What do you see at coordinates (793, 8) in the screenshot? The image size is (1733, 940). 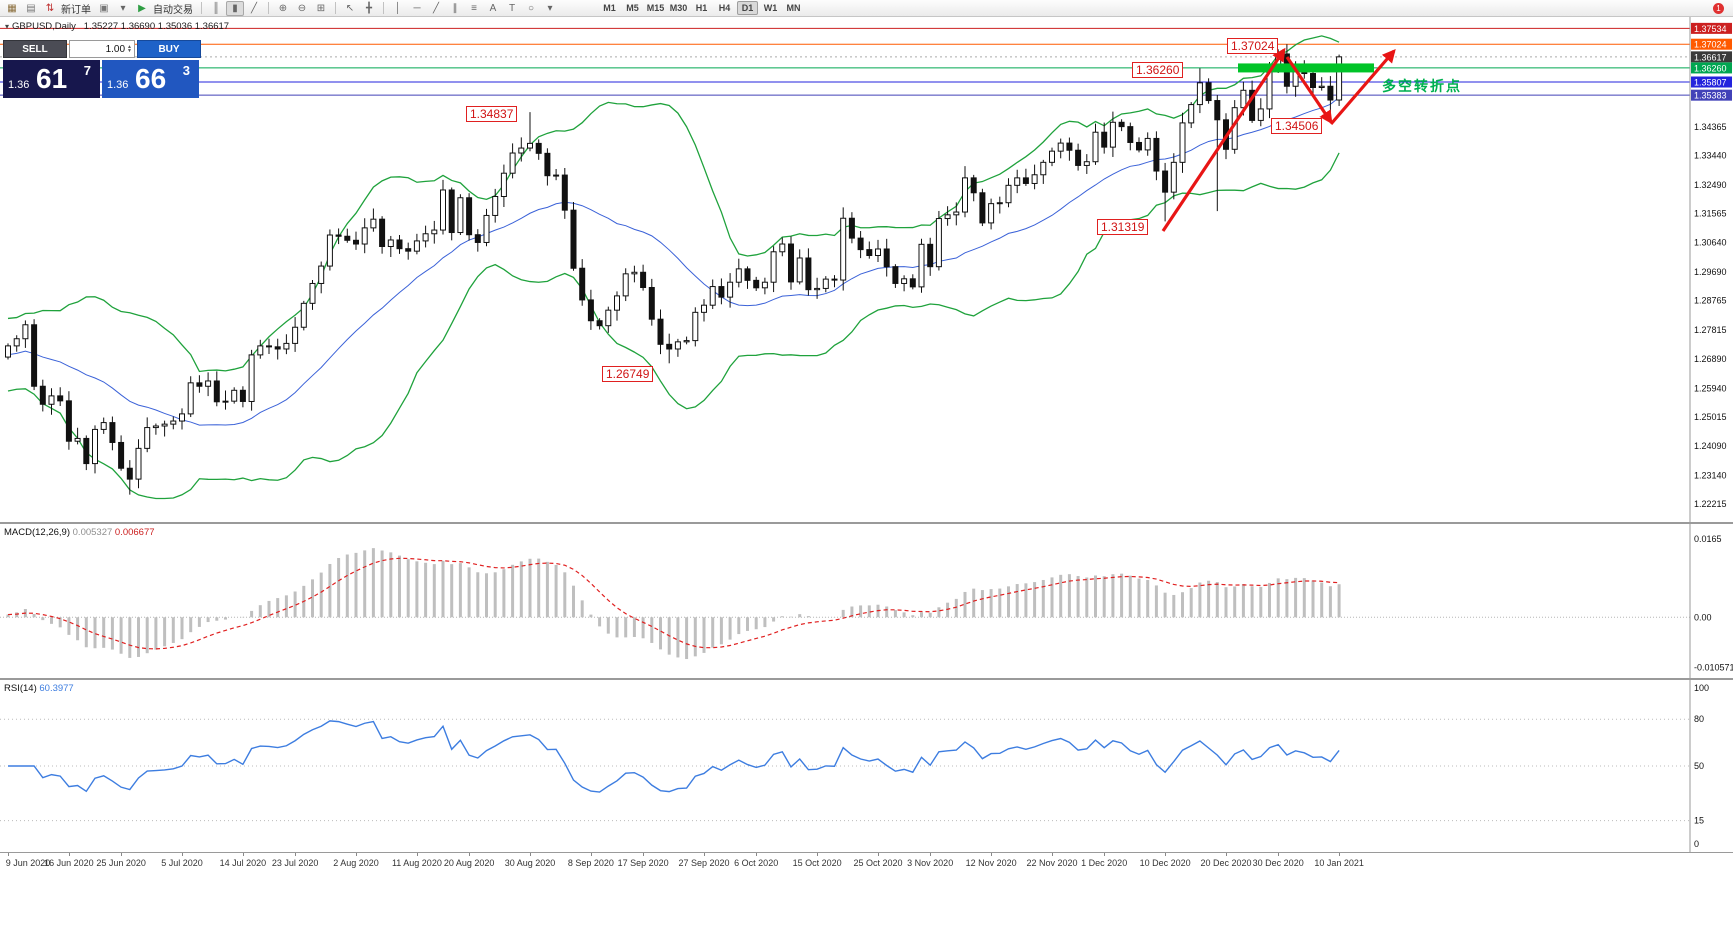 I see `timeframe-mn: MN` at bounding box center [793, 8].